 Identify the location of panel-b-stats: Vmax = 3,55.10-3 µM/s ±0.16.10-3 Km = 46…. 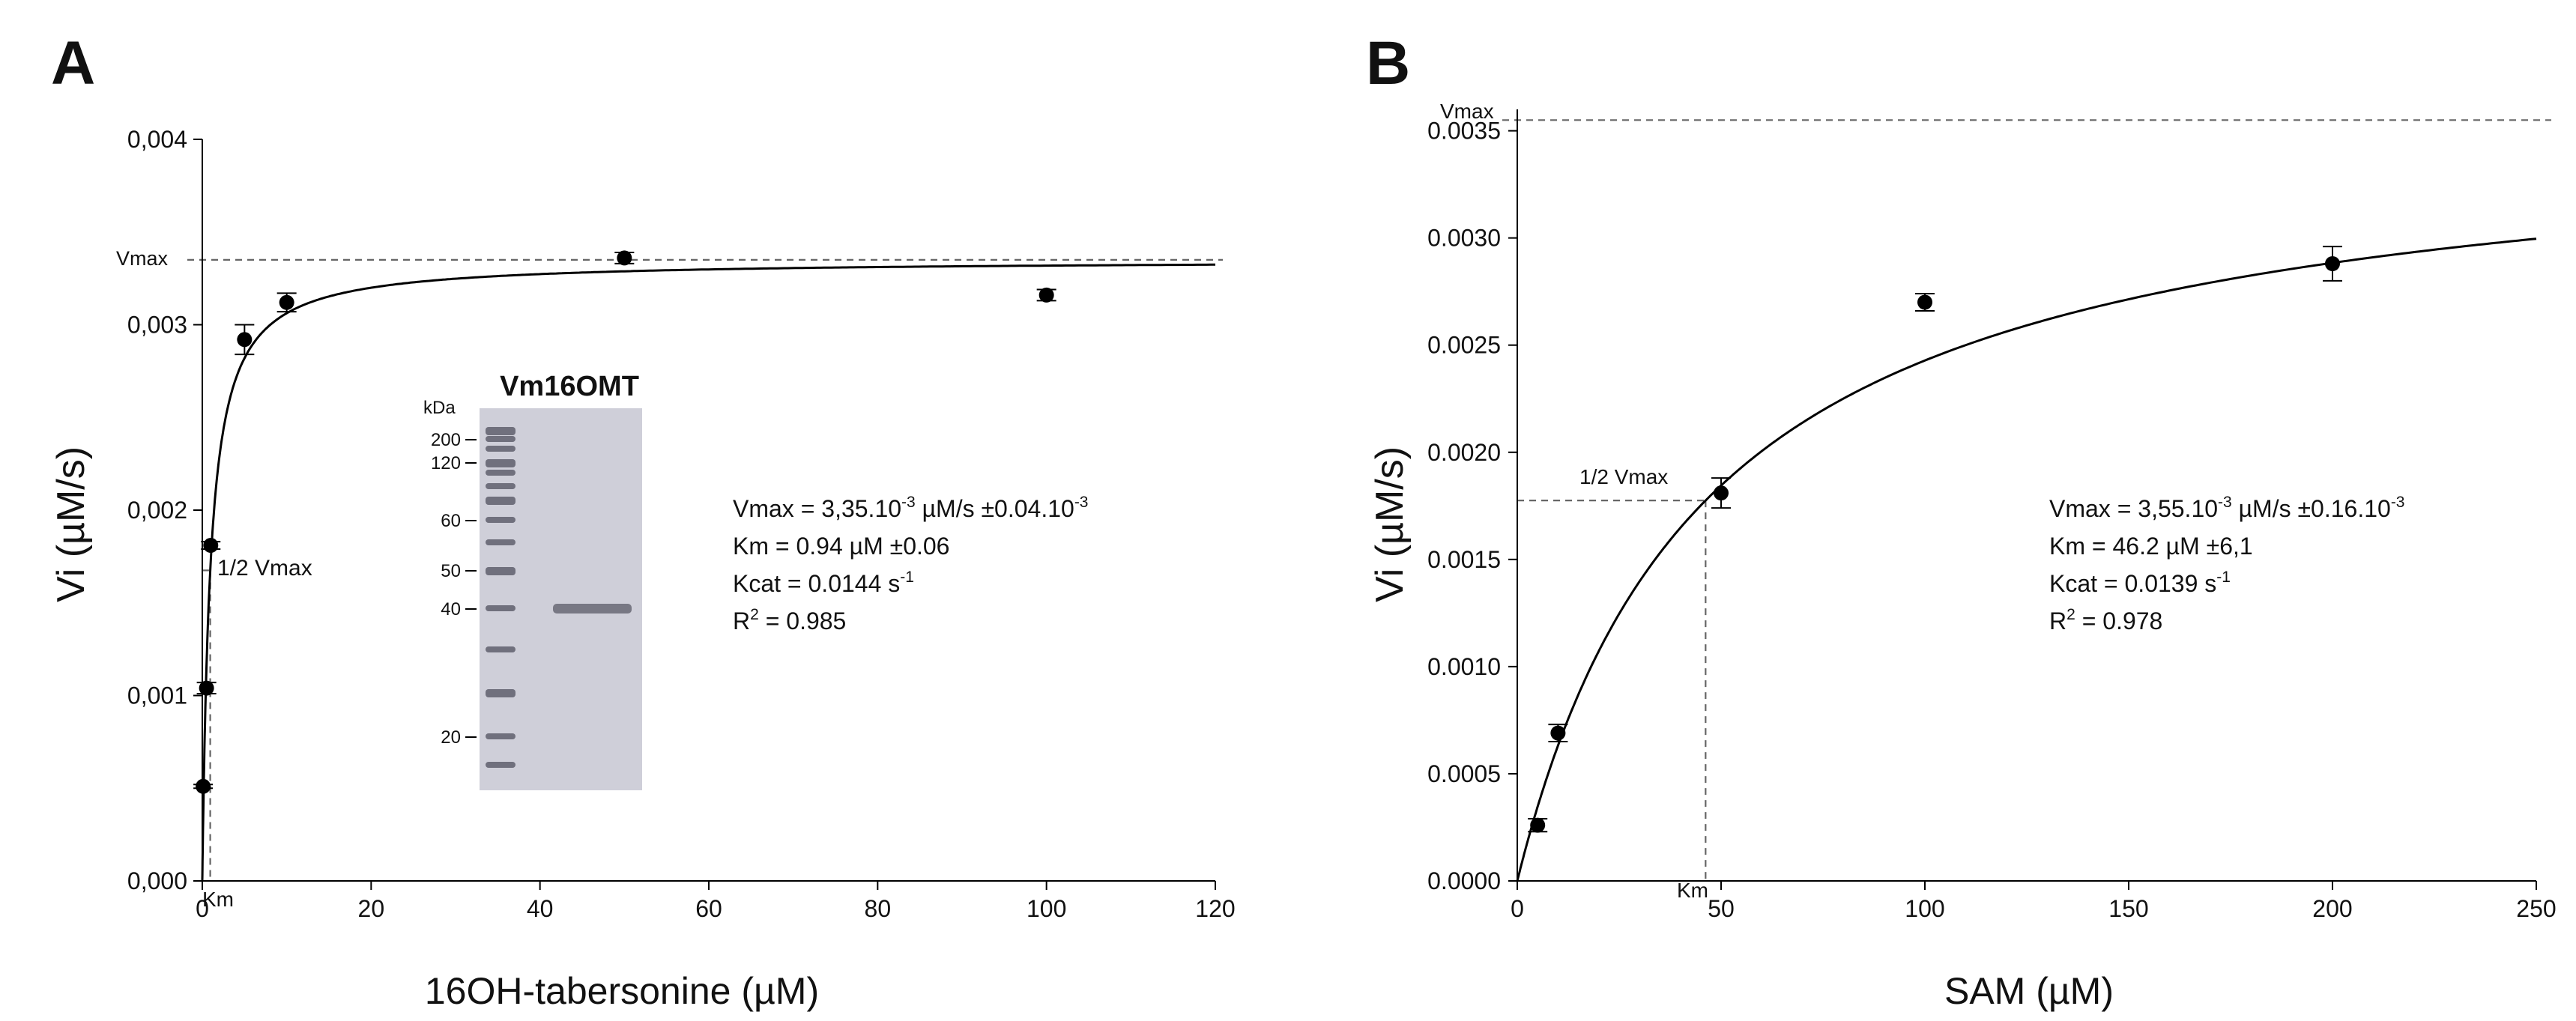
(2227, 564).